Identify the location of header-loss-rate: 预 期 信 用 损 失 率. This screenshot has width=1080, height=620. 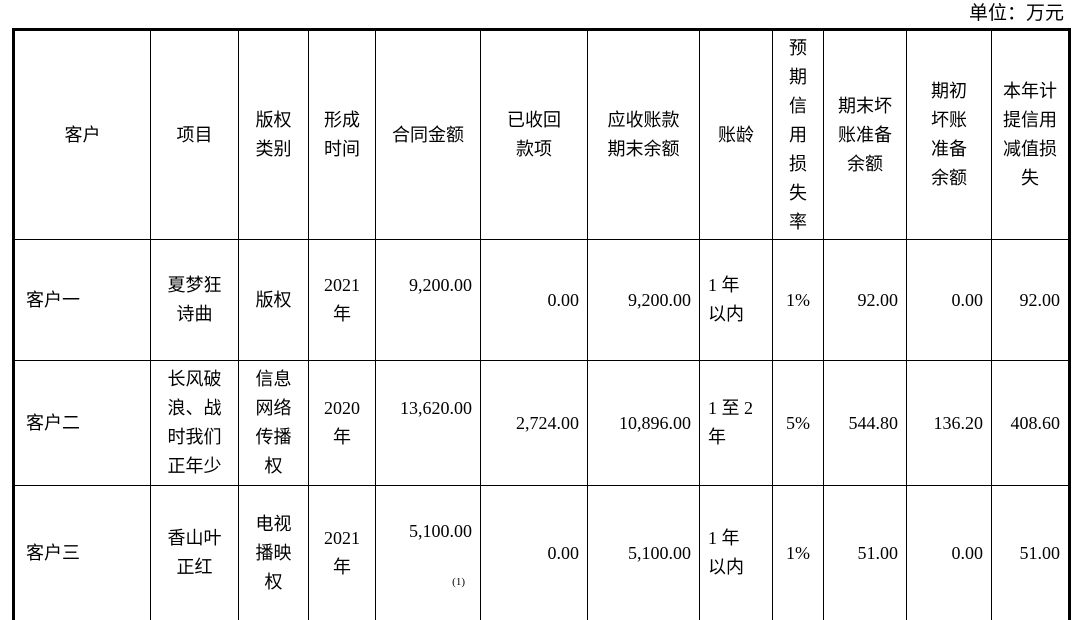
(798, 134).